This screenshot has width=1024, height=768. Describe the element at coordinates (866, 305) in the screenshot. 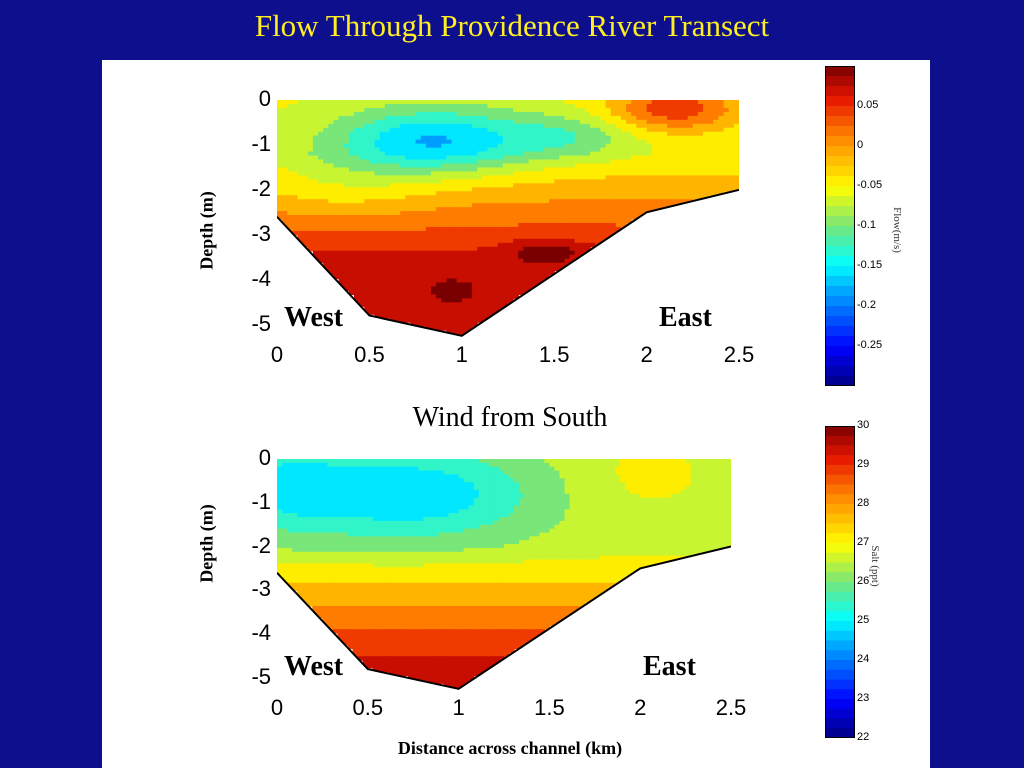

I see `flow-colorbar-tick: -0.2` at that location.